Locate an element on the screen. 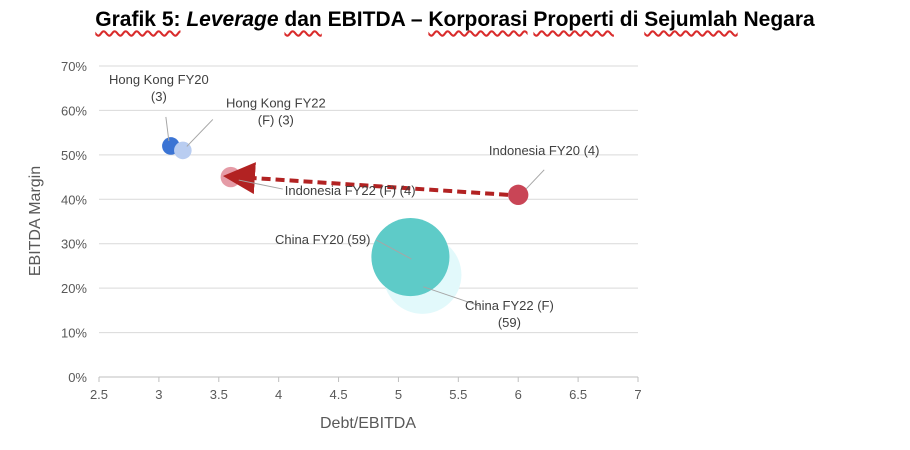 This screenshot has width=910, height=450. data-label-hongkong-fy22: Hong Kong FY22 (F) (3) is located at coordinates (276, 111).